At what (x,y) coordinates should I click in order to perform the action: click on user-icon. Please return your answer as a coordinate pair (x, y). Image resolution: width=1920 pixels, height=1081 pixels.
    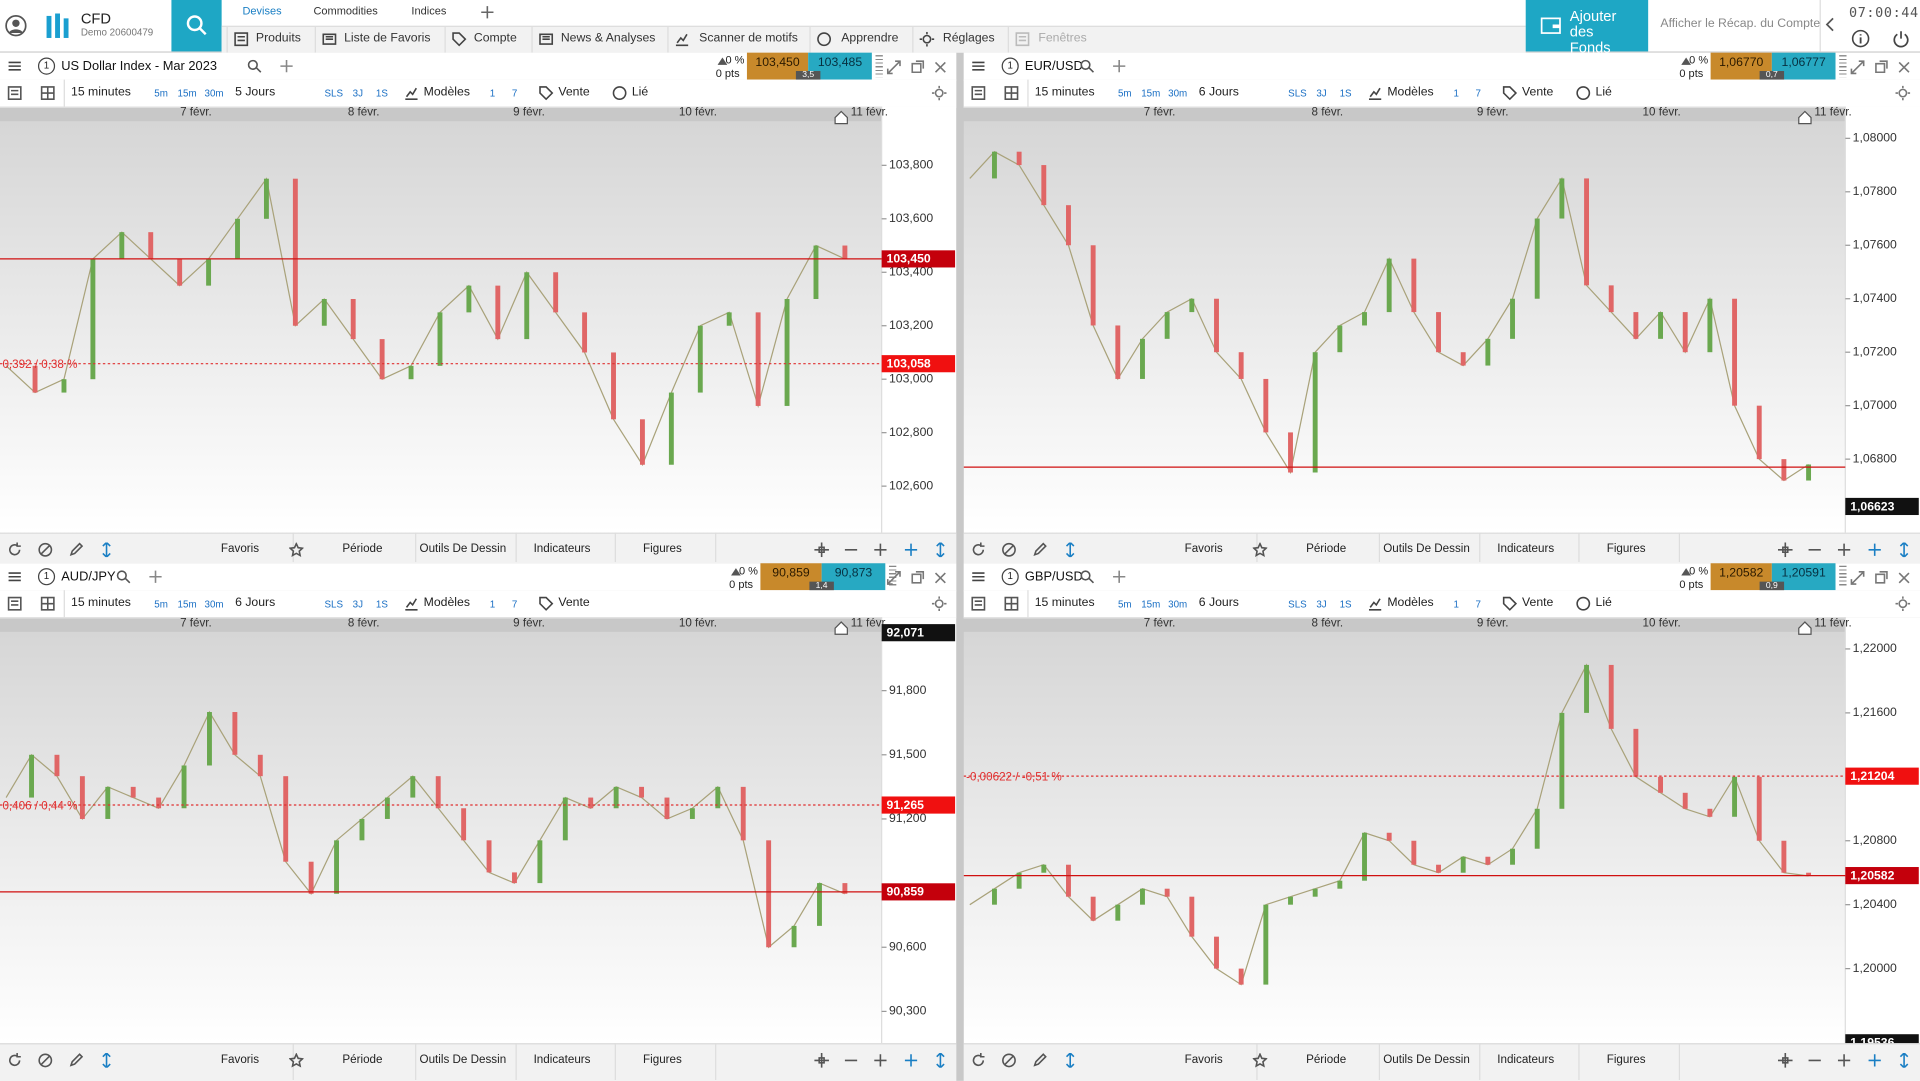
    Looking at the image, I should click on (16, 26).